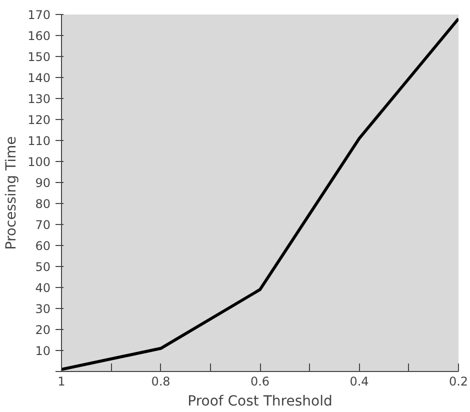 The image size is (470, 412). What do you see at coordinates (260, 402) in the screenshot?
I see `x-axis-title: Proof Cost Threshold` at bounding box center [260, 402].